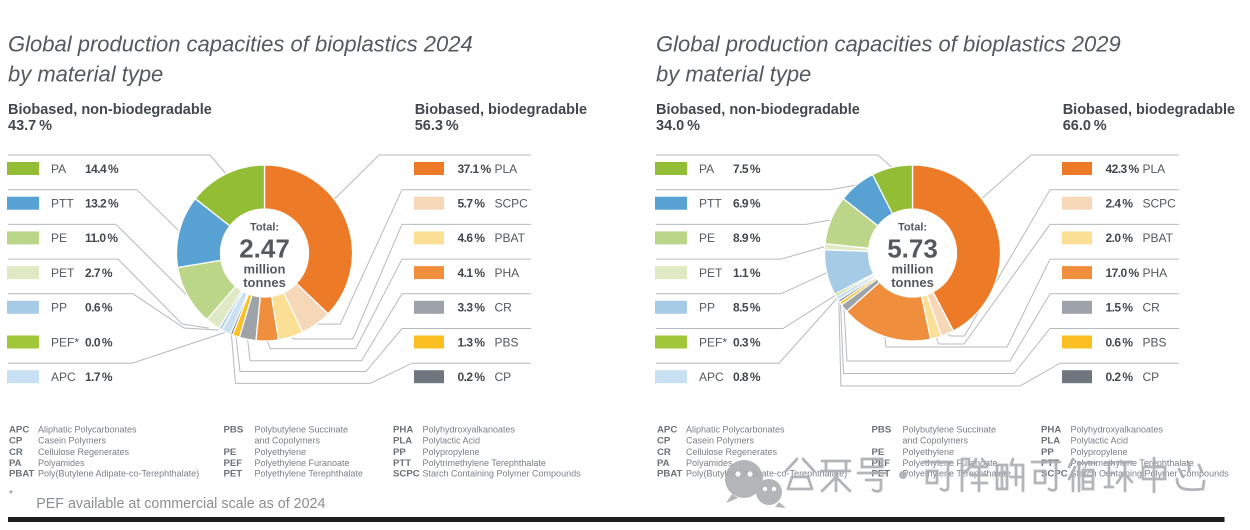 This screenshot has width=1250, height=530. What do you see at coordinates (1085, 126) in the screenshot?
I see `svg-text: 66.0 %` at bounding box center [1085, 126].